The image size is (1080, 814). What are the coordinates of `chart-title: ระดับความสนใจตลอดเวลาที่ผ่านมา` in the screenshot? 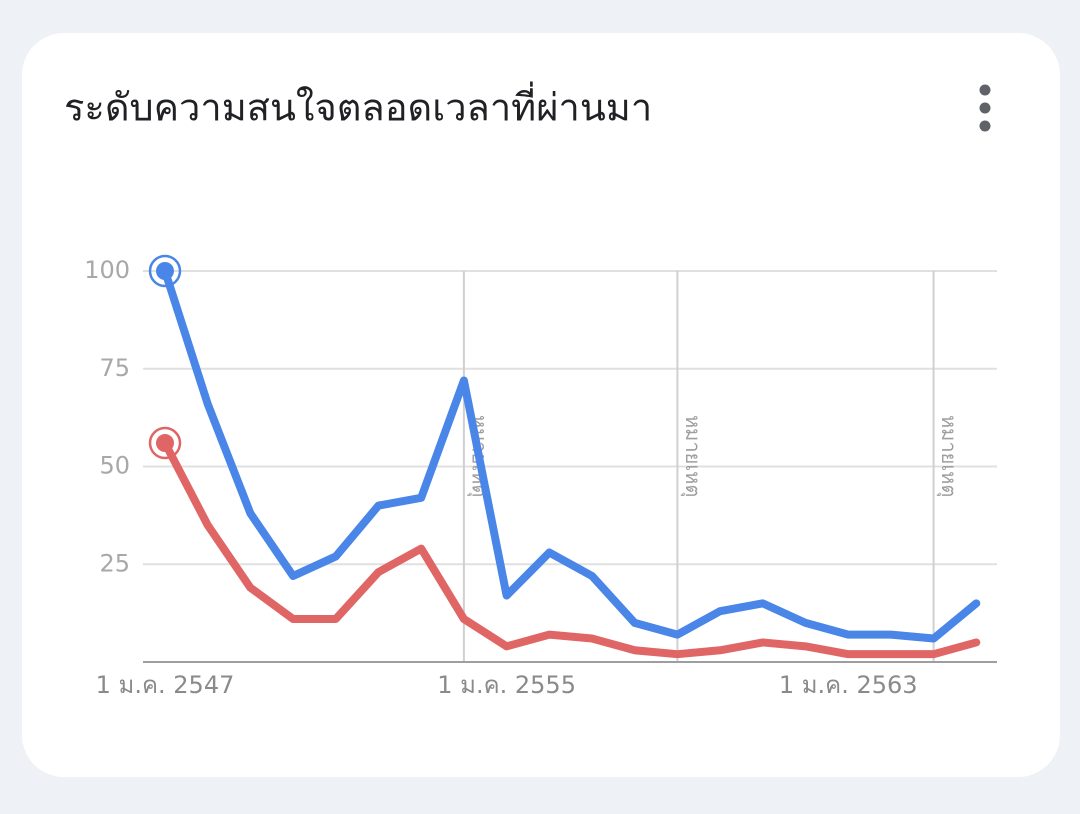 It's located at (358, 106).